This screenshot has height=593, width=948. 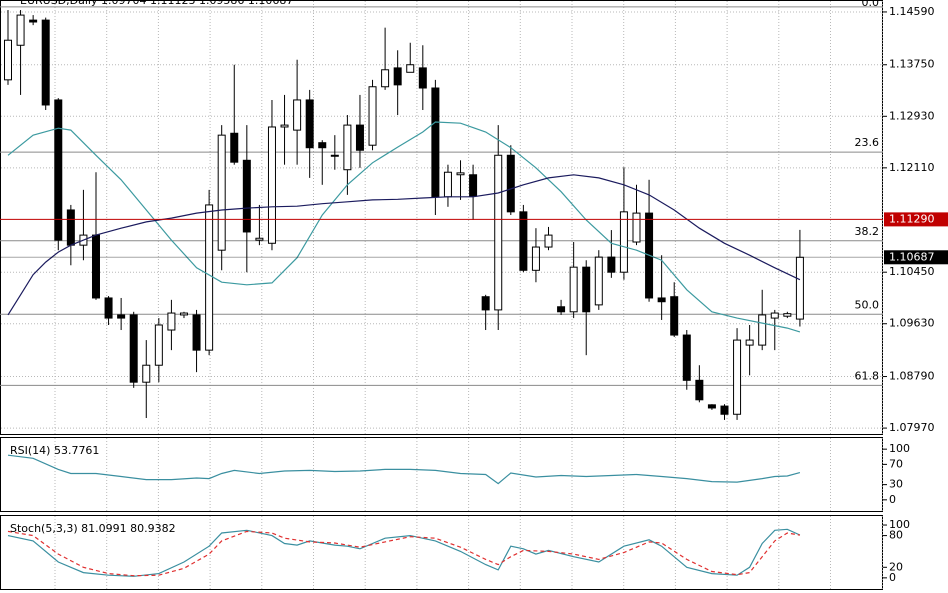 What do you see at coordinates (912, 256) in the screenshot?
I see `level-label: 1.10687` at bounding box center [912, 256].